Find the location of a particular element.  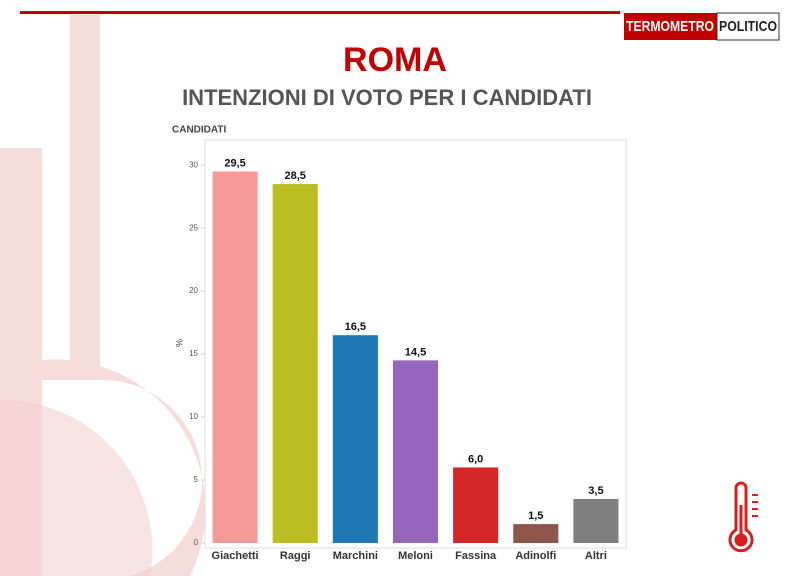

y-tick-label: 0 is located at coordinates (196, 542).